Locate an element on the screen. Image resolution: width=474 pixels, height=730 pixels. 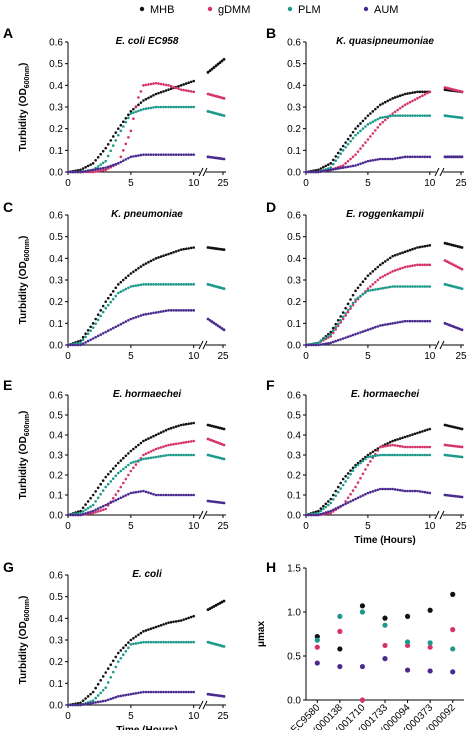
legend: MHB gDMM PLM AUM is located at coordinates (268, 10).